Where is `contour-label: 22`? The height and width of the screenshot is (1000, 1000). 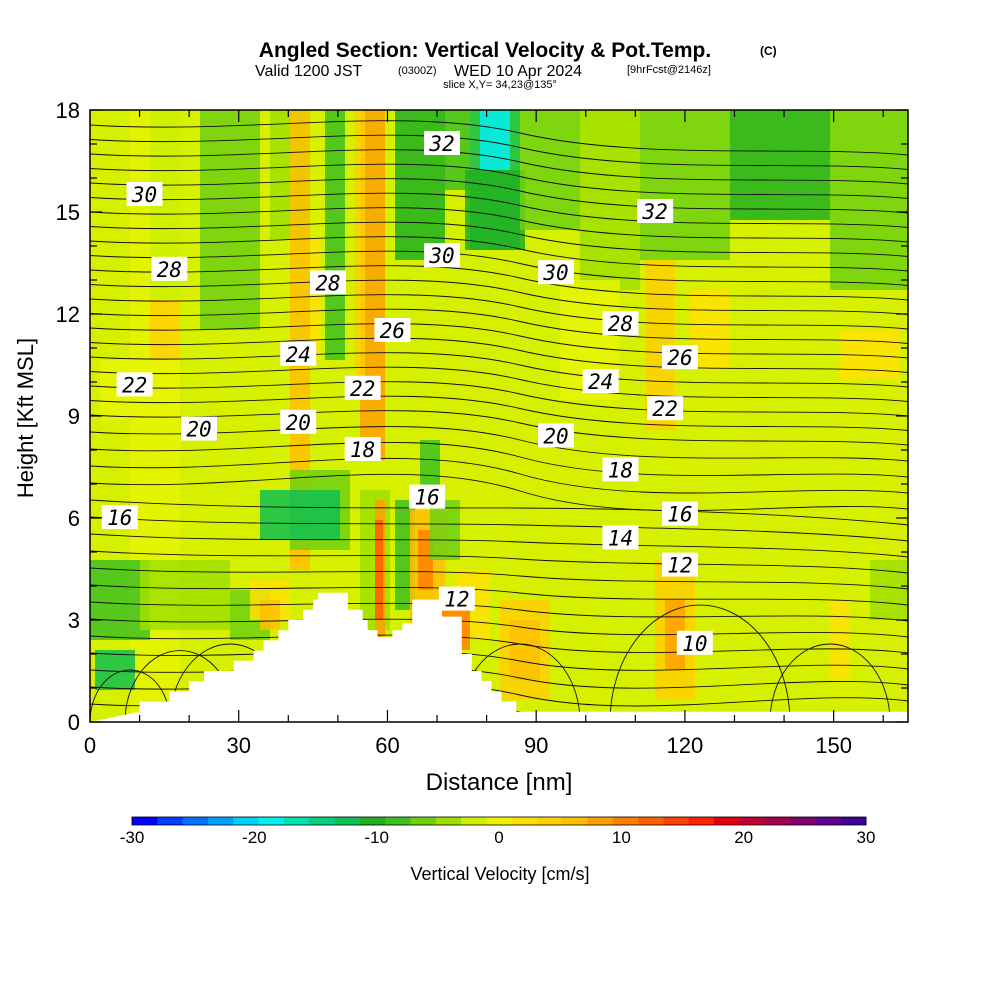 contour-label: 22 is located at coordinates (664, 409).